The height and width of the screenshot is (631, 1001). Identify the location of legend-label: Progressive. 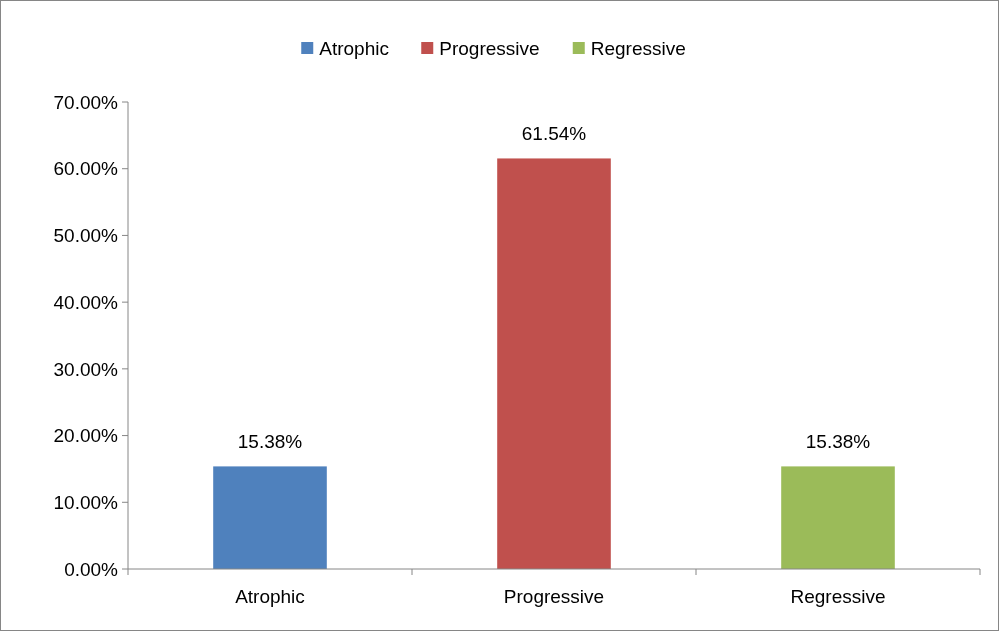
(489, 48).